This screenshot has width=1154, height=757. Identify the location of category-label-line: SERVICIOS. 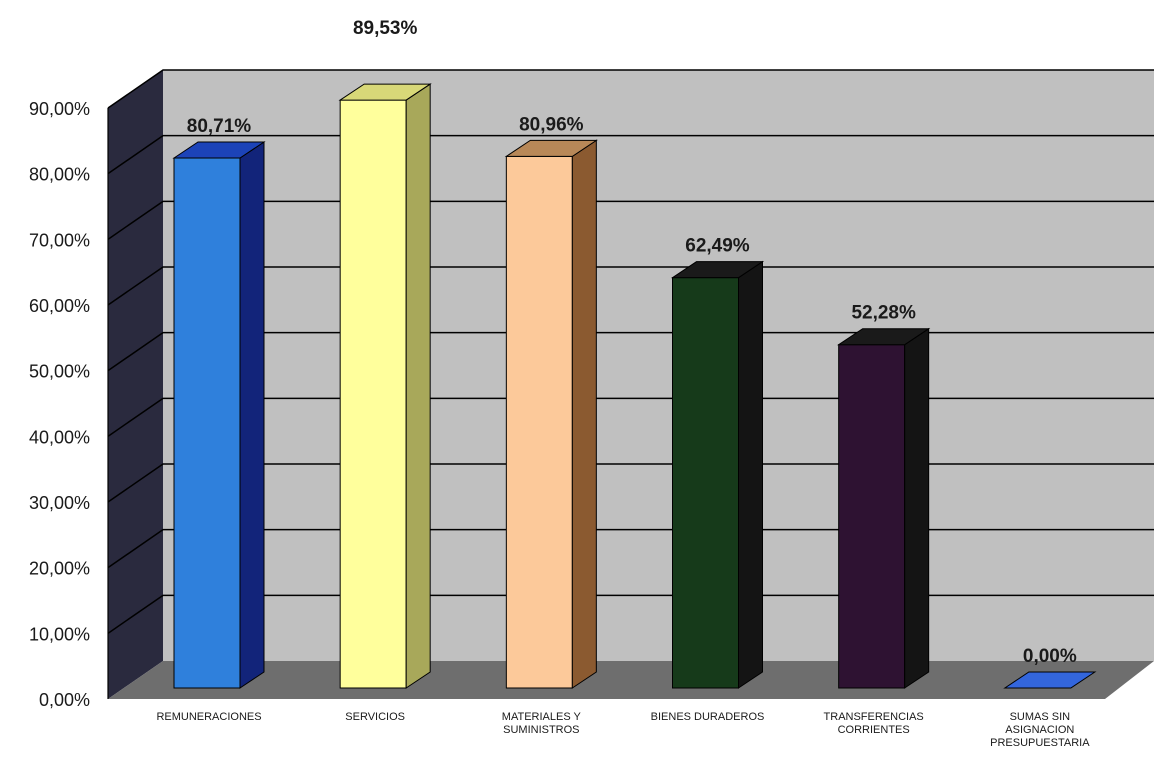
(375, 717).